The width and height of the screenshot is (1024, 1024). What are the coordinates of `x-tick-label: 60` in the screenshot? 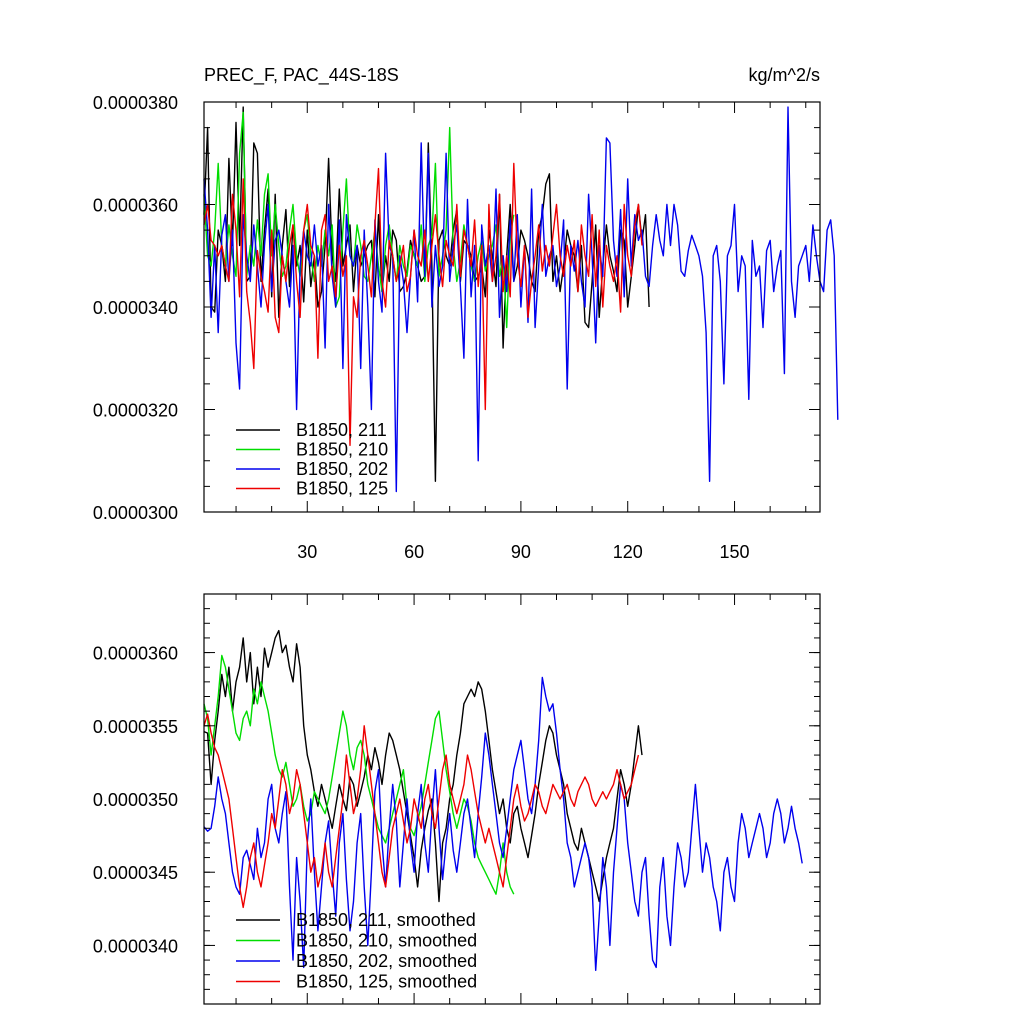 It's located at (414, 552).